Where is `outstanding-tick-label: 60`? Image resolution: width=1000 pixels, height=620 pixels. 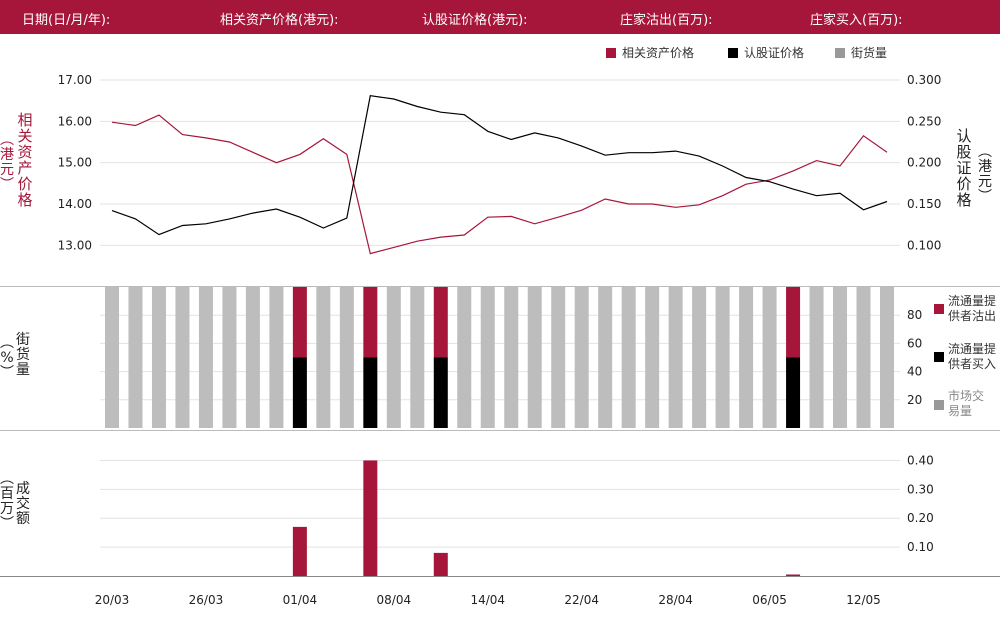
outstanding-tick-label: 60 is located at coordinates (914, 343).